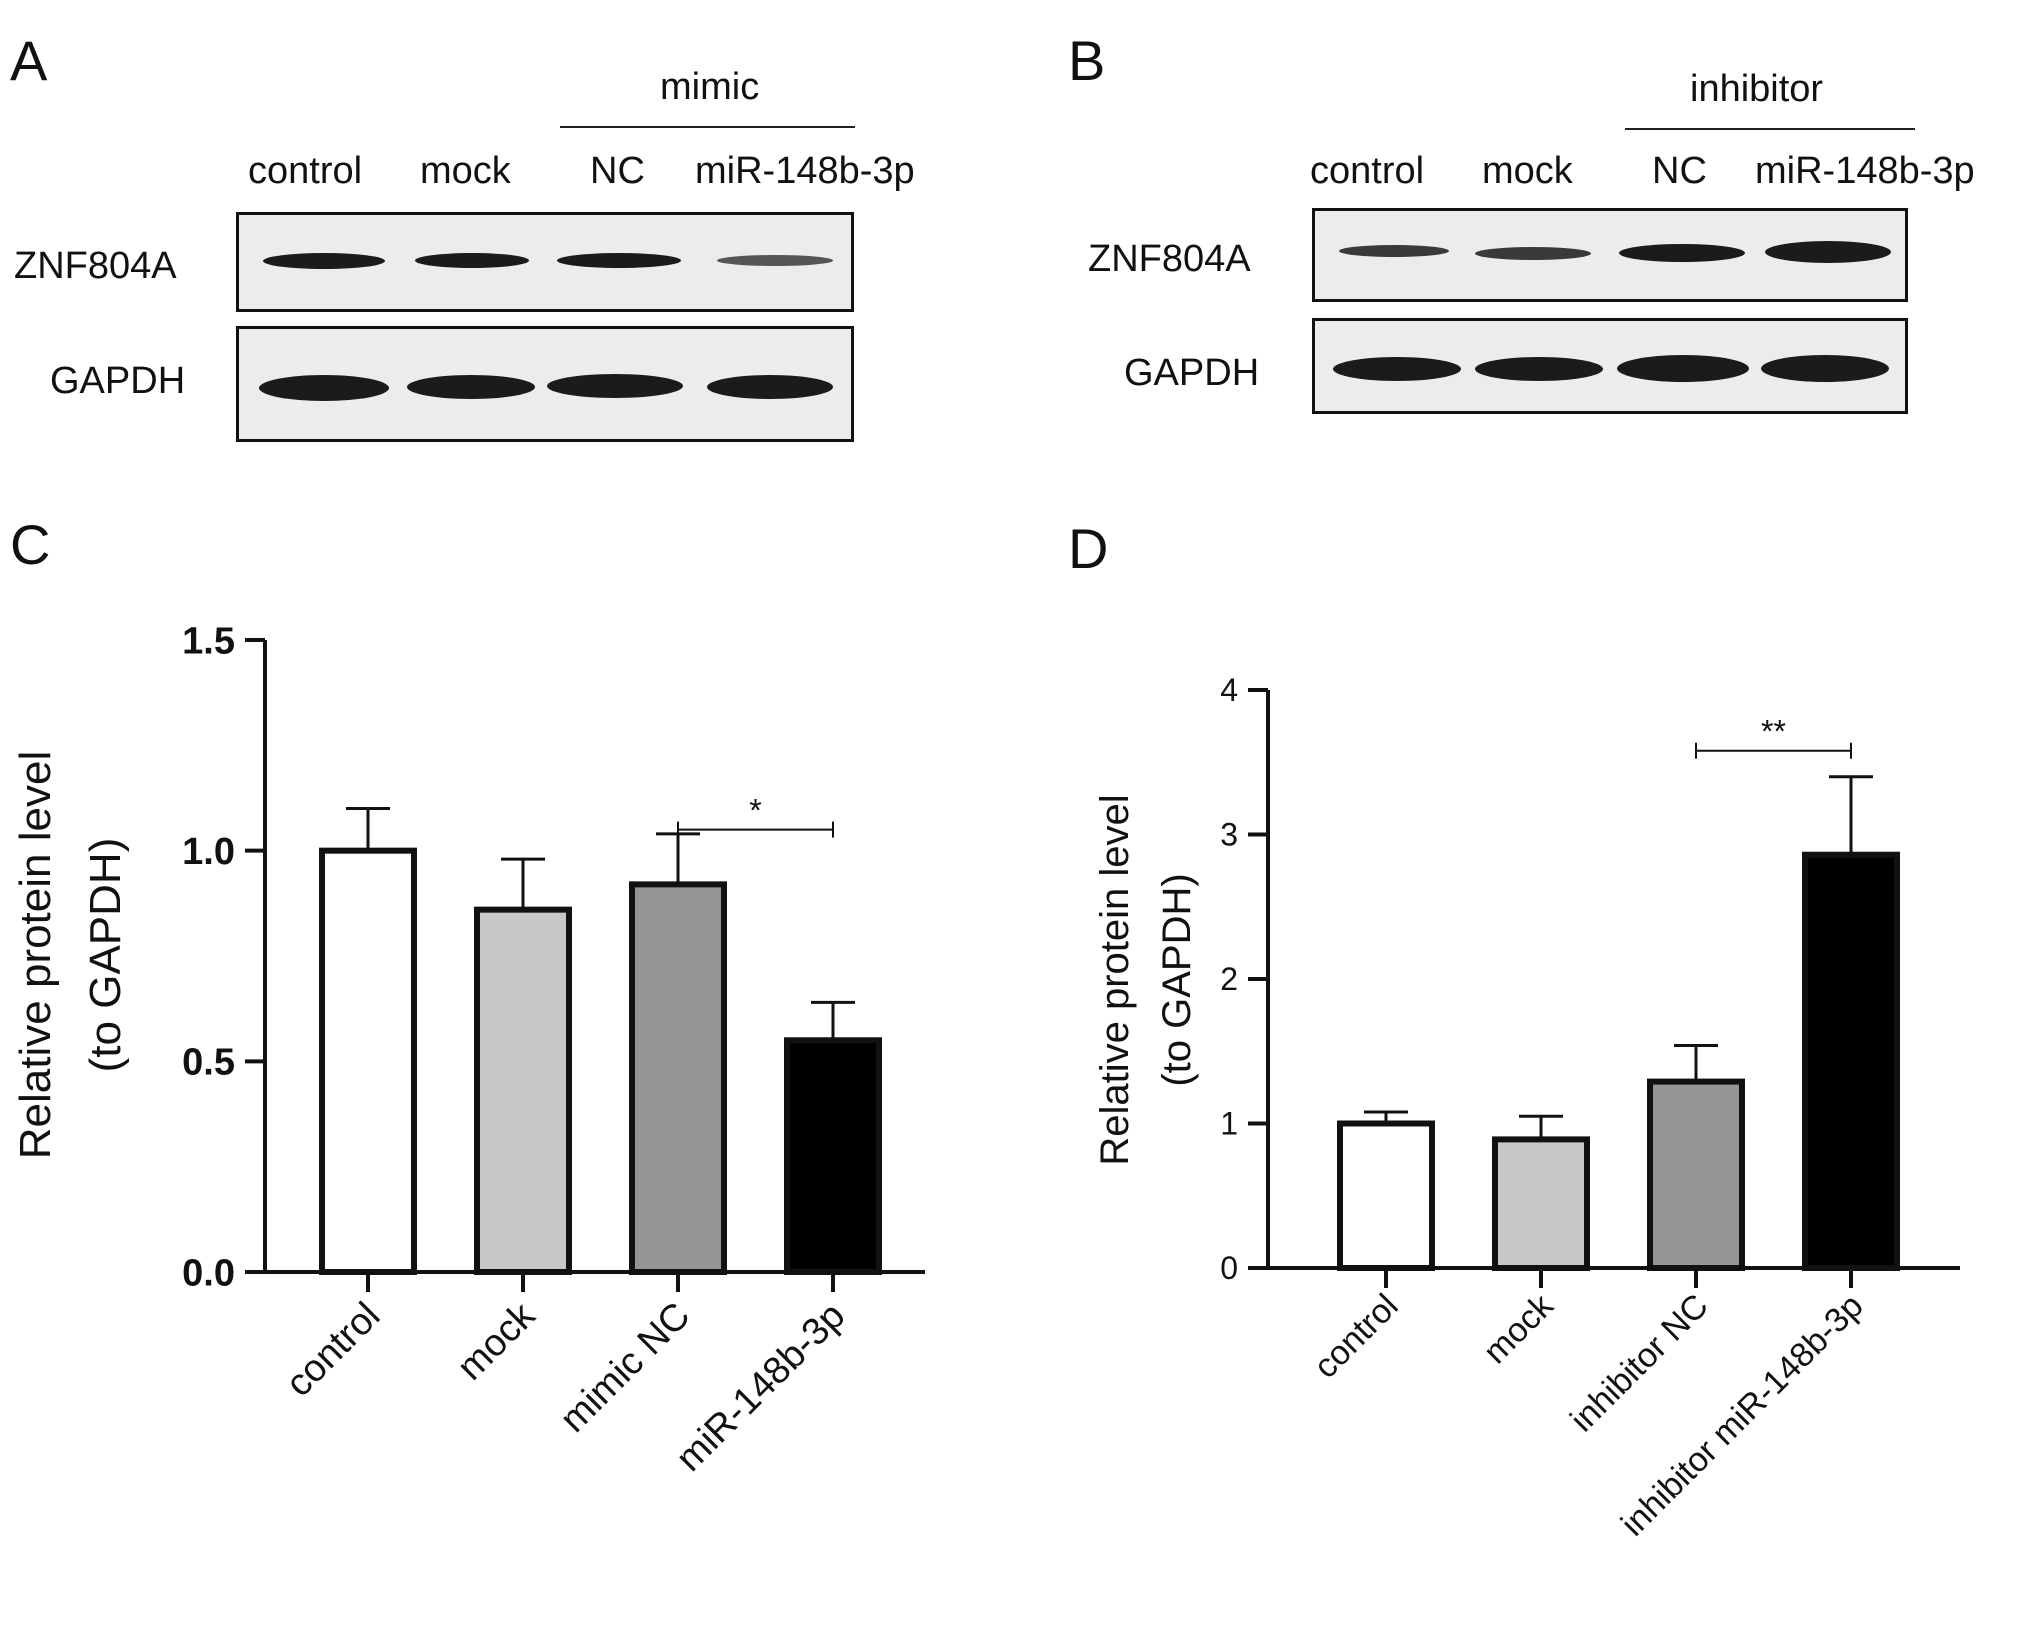 This screenshot has width=2031, height=1630. What do you see at coordinates (305, 171) in the screenshot?
I see `panel-a-lane-control: control` at bounding box center [305, 171].